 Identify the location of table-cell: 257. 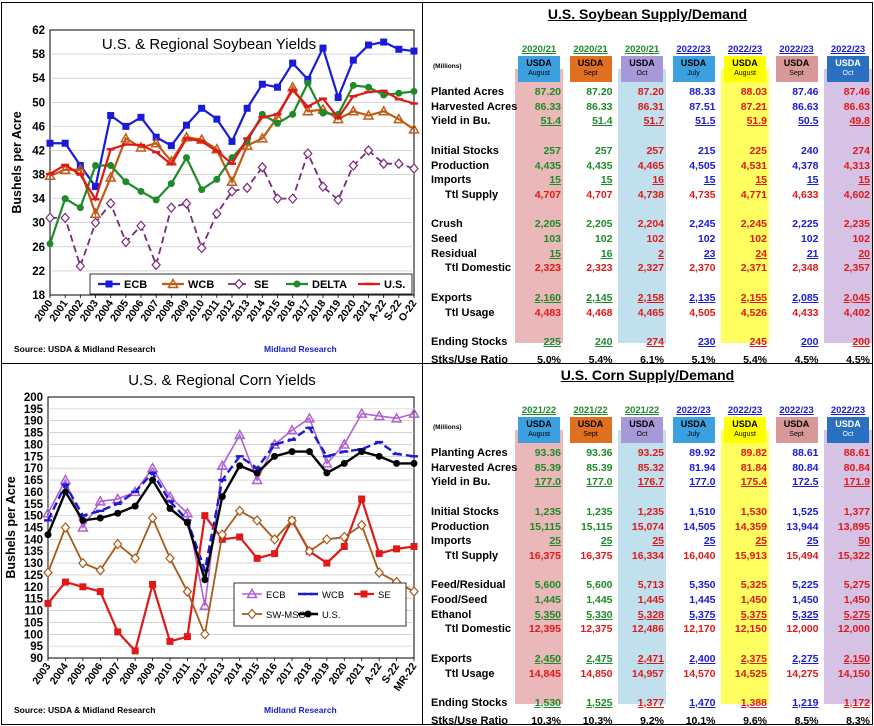
(603, 150).